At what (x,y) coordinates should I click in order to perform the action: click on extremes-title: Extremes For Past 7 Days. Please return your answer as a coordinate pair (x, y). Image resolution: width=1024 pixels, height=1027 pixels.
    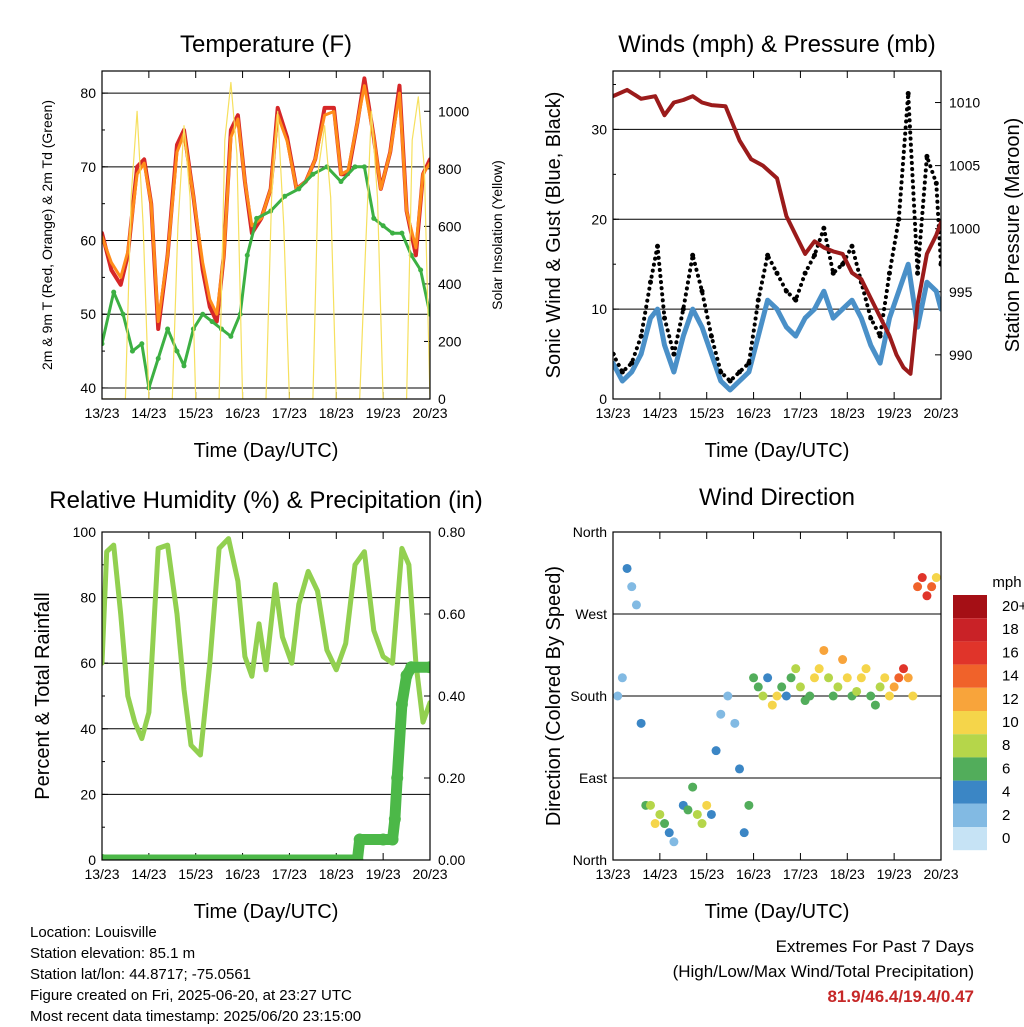
    Looking at the image, I should click on (874, 946).